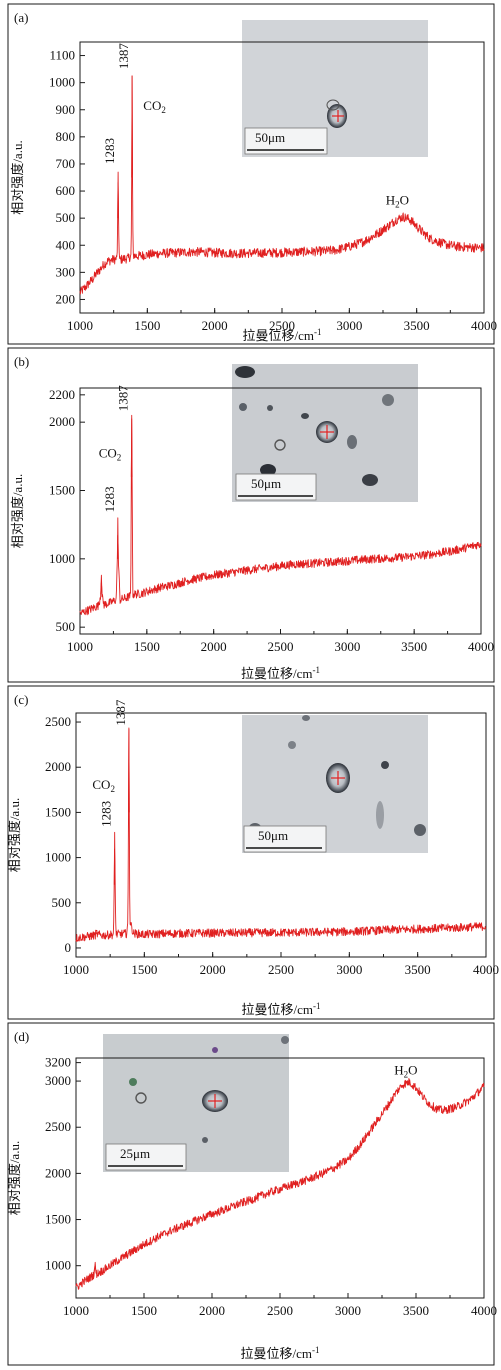  What do you see at coordinates (66, 109) in the screenshot?
I see `y-tick-label: 900` at bounding box center [66, 109].